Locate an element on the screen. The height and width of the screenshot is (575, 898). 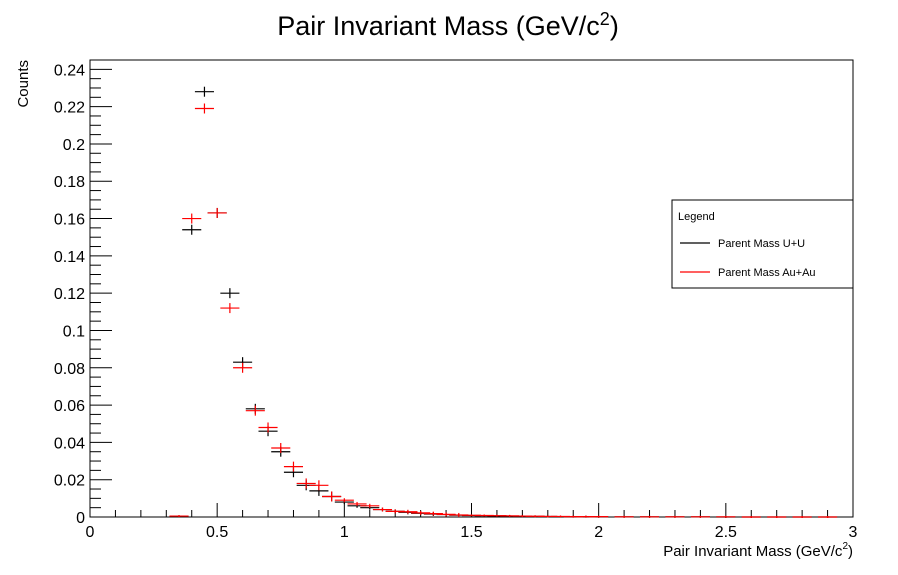
y-tick-label: 0.22 is located at coordinates (69, 108).